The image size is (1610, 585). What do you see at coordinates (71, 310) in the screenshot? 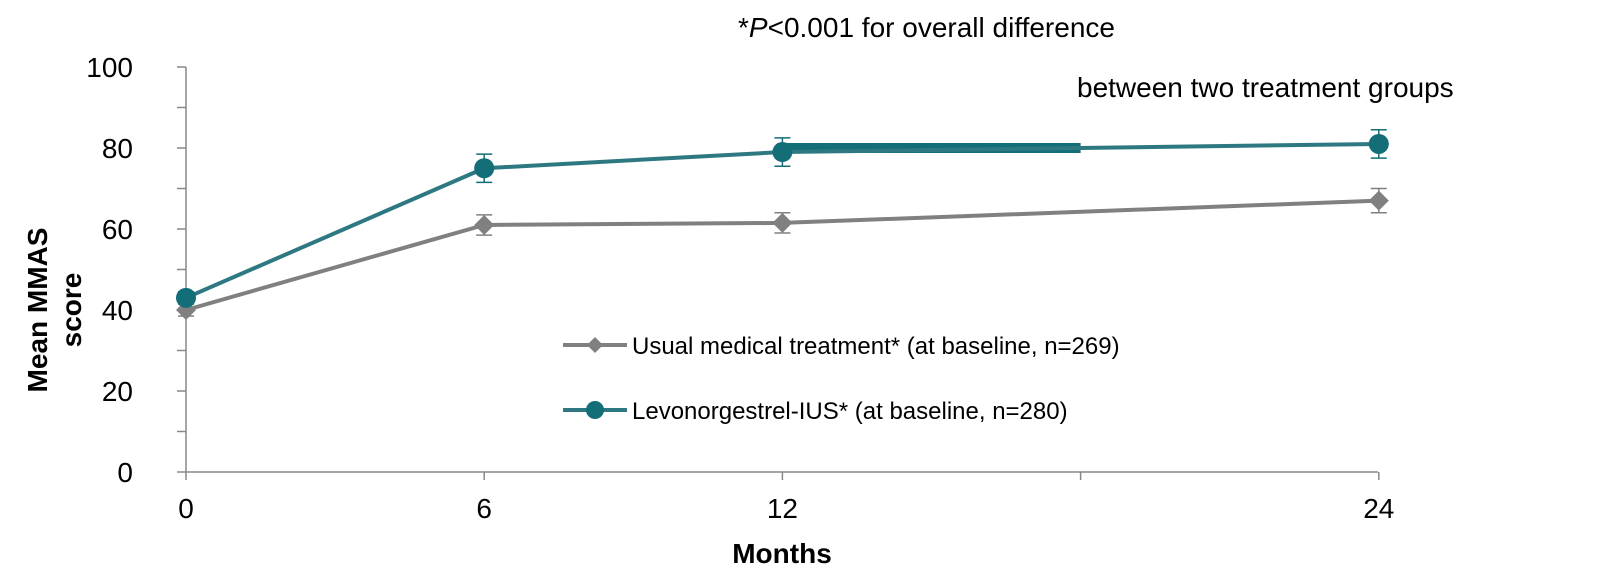
I see `y-axis-title-line2: score` at bounding box center [71, 310].